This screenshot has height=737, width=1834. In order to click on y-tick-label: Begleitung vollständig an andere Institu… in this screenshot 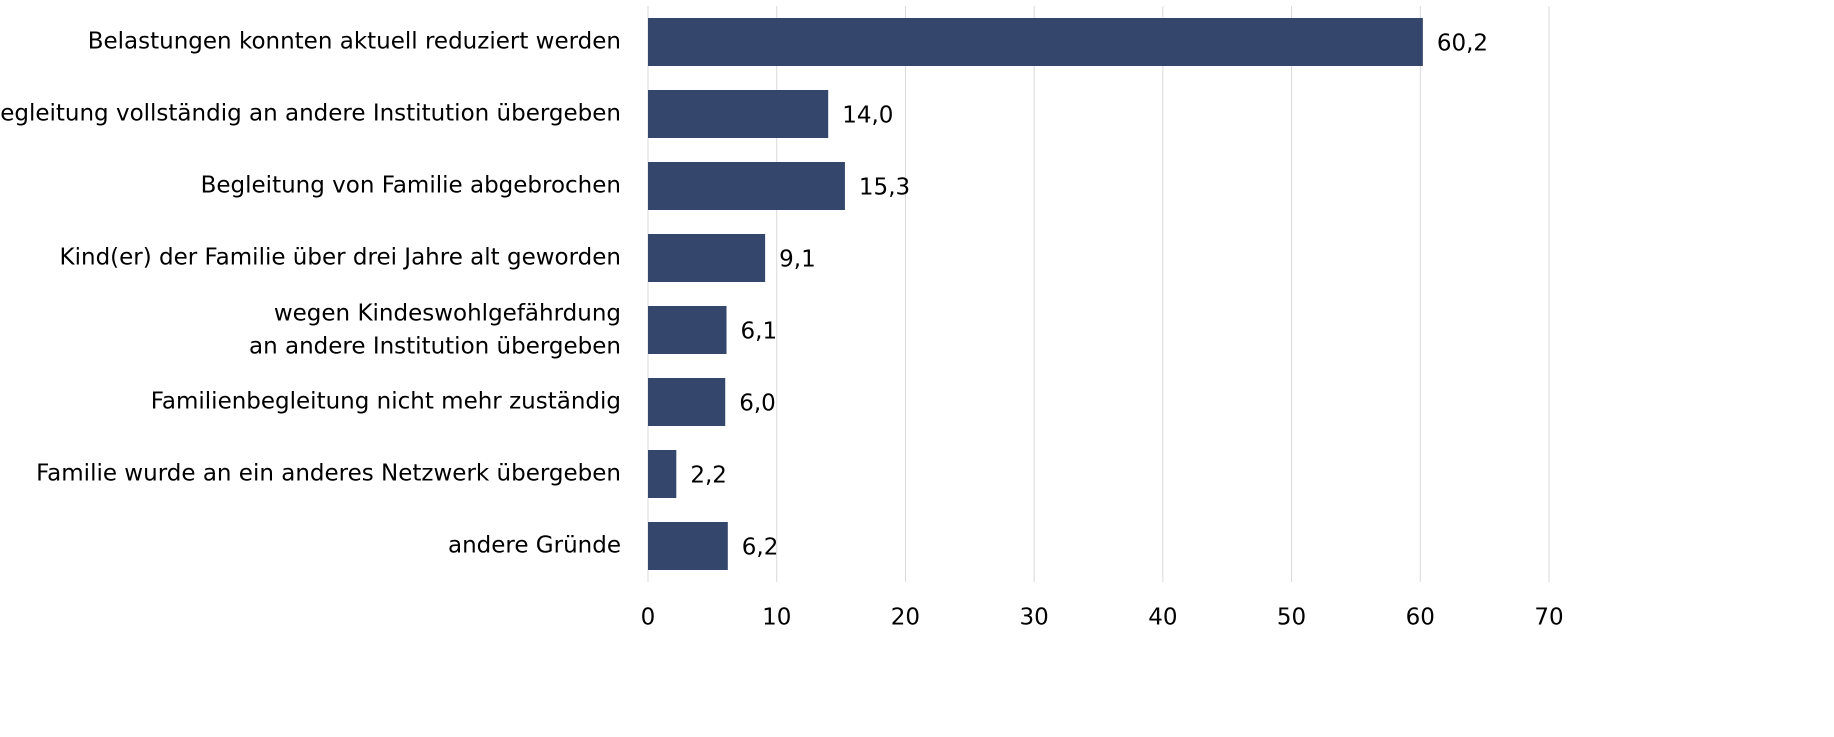, I will do `click(310, 114)`.